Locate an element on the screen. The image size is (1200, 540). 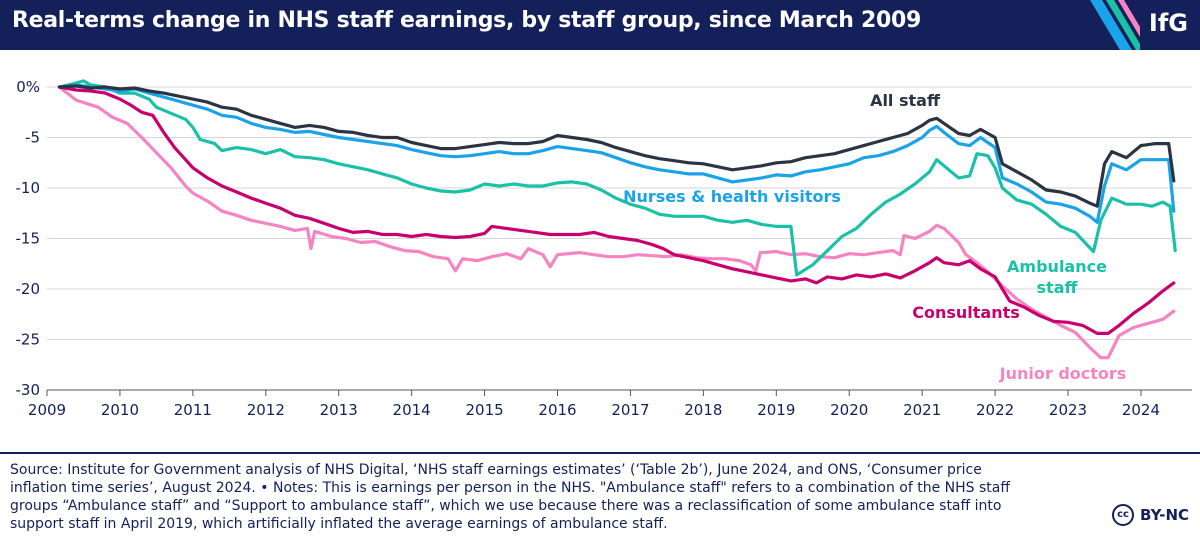
y-tick-label: 0% is located at coordinates (28, 87).